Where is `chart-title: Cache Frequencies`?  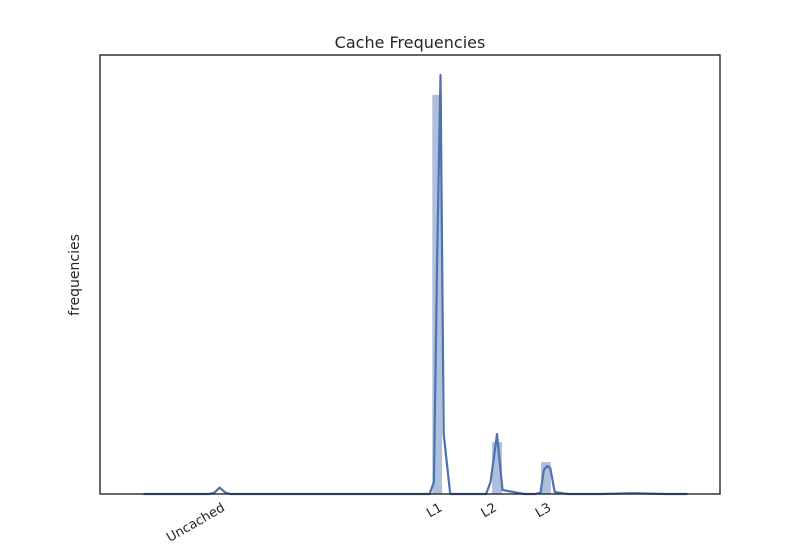
chart-title: Cache Frequencies is located at coordinates (410, 42).